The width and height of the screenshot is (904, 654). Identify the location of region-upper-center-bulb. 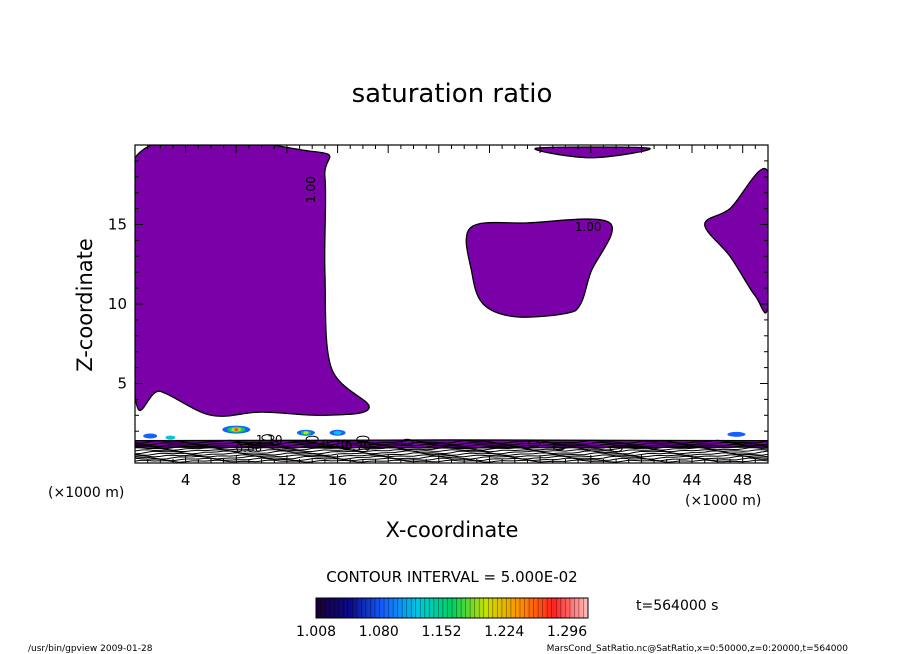
(539, 268).